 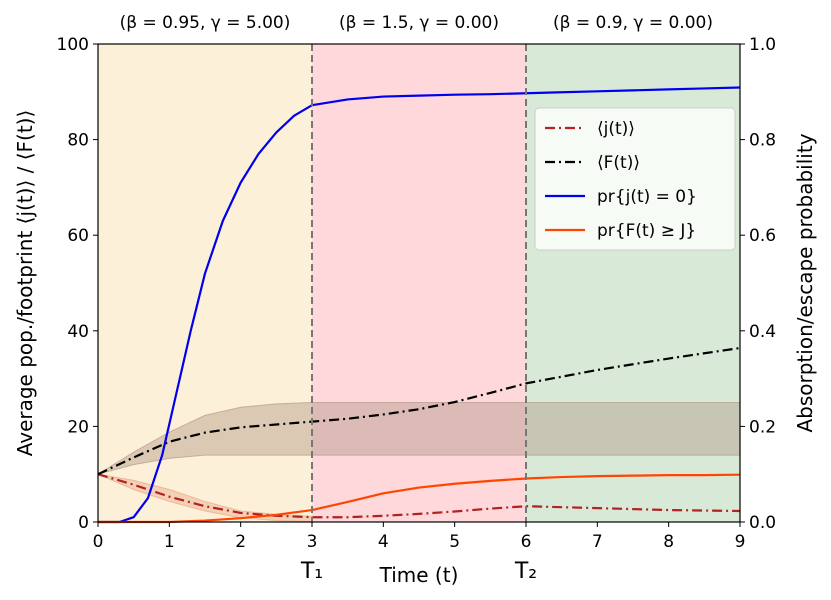 What do you see at coordinates (78, 427) in the screenshot?
I see `y-left-tick-label: 20` at bounding box center [78, 427].